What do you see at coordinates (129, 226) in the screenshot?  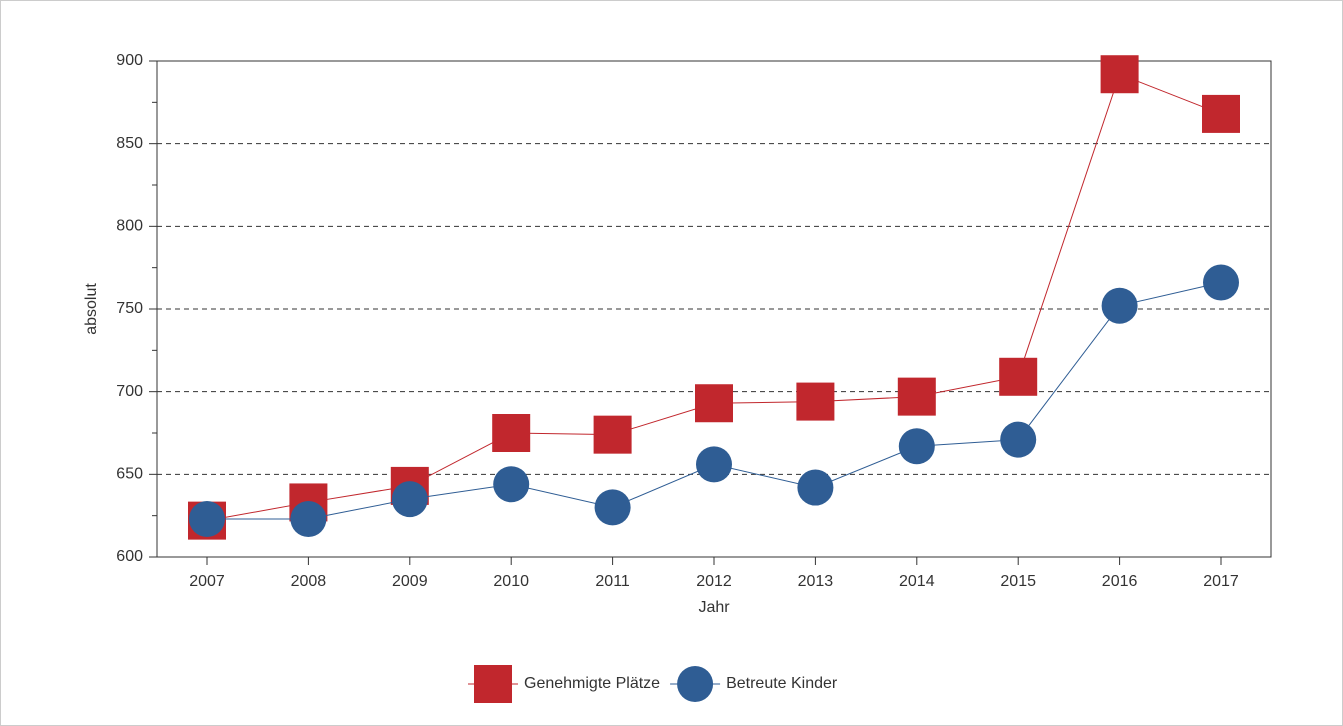 I see `y-tick-label: 800` at bounding box center [129, 226].